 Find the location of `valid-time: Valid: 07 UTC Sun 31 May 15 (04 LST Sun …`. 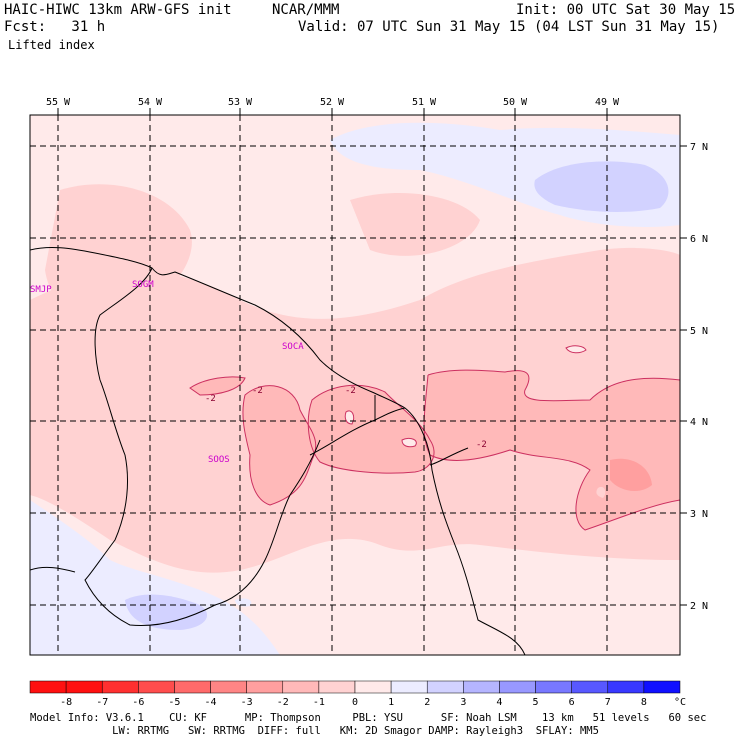

valid-time: Valid: 07 UTC Sun 31 May 15 (04 LST Sun … is located at coordinates (509, 27).